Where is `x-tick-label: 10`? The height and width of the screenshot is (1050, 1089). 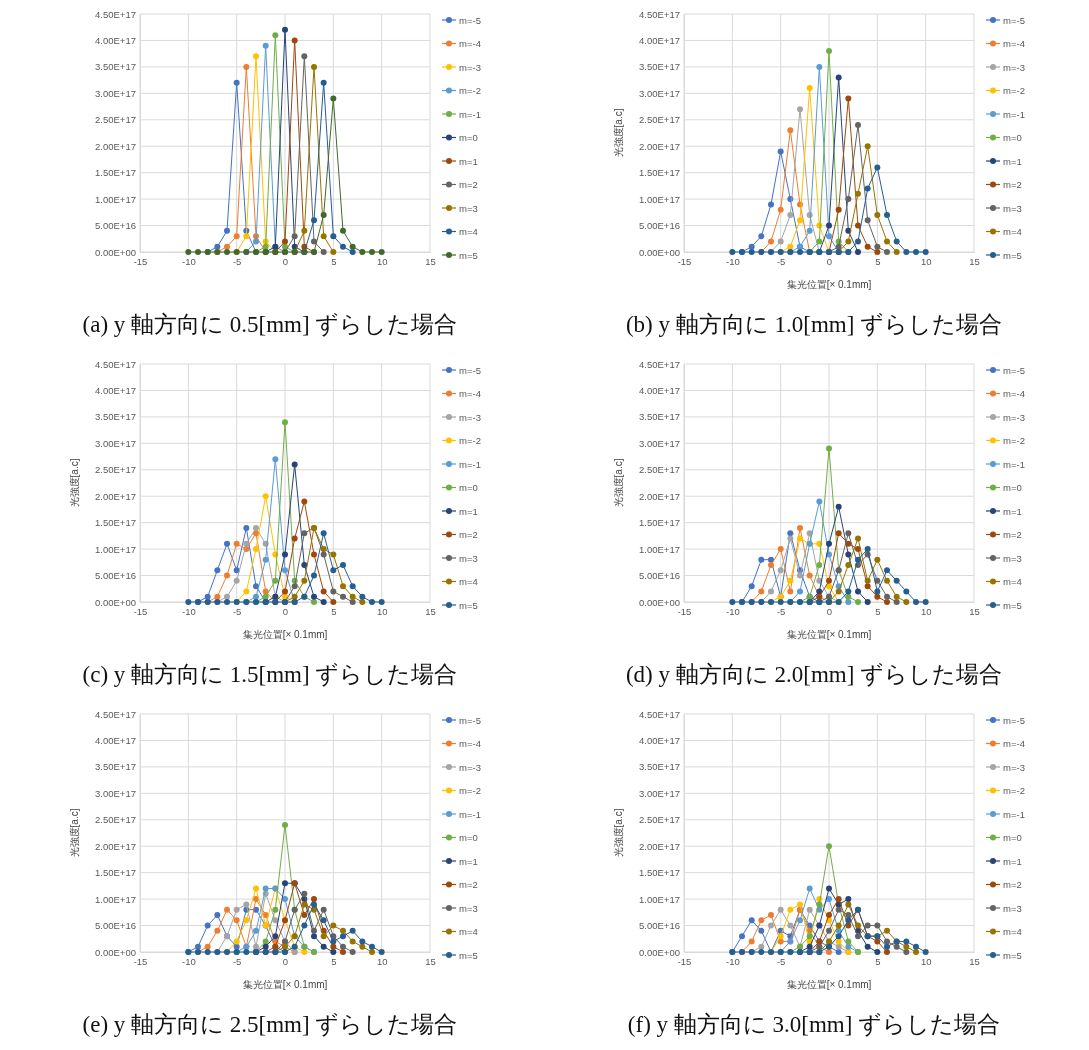
x-tick-label: 10 is located at coordinates (926, 611).